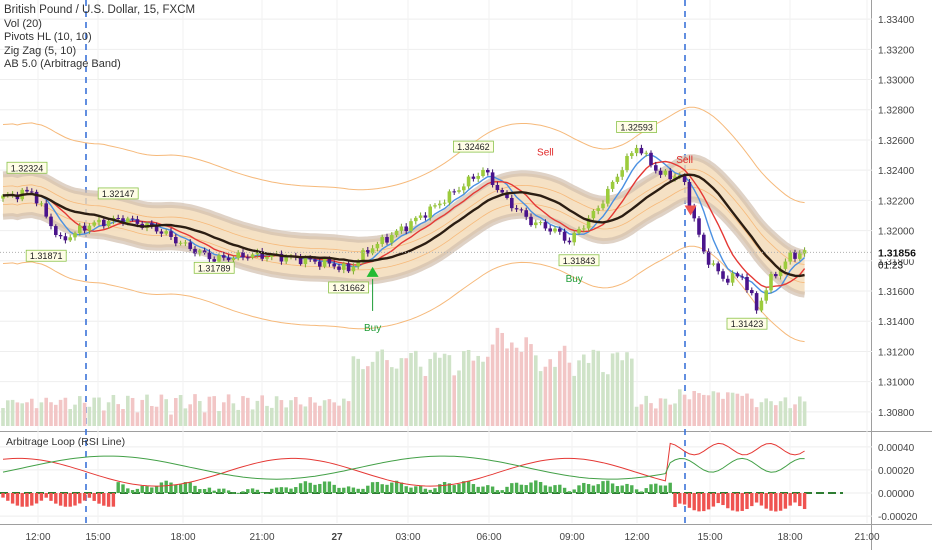 The height and width of the screenshot is (555, 932). What do you see at coordinates (898, 517) in the screenshot?
I see `osc-tick-label: -0.00020` at bounding box center [898, 517].